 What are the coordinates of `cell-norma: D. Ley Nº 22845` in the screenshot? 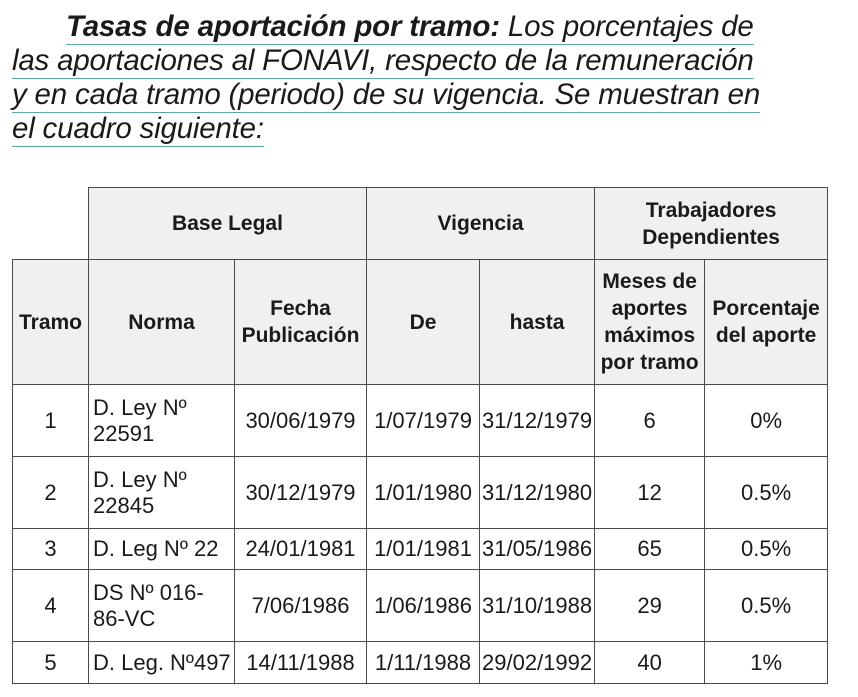 It's located at (161, 492).